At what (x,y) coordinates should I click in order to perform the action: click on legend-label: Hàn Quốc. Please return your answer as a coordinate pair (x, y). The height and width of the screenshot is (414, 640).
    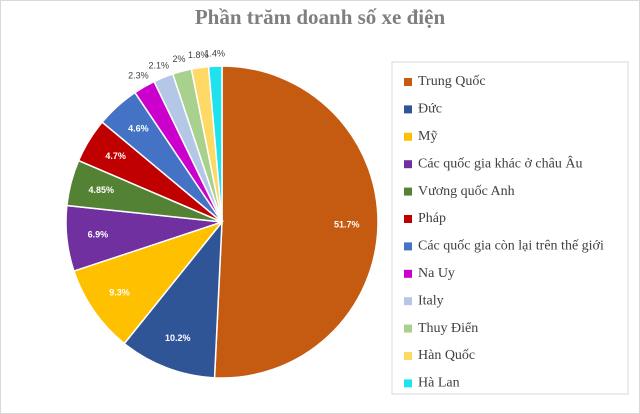
    Looking at the image, I should click on (446, 355).